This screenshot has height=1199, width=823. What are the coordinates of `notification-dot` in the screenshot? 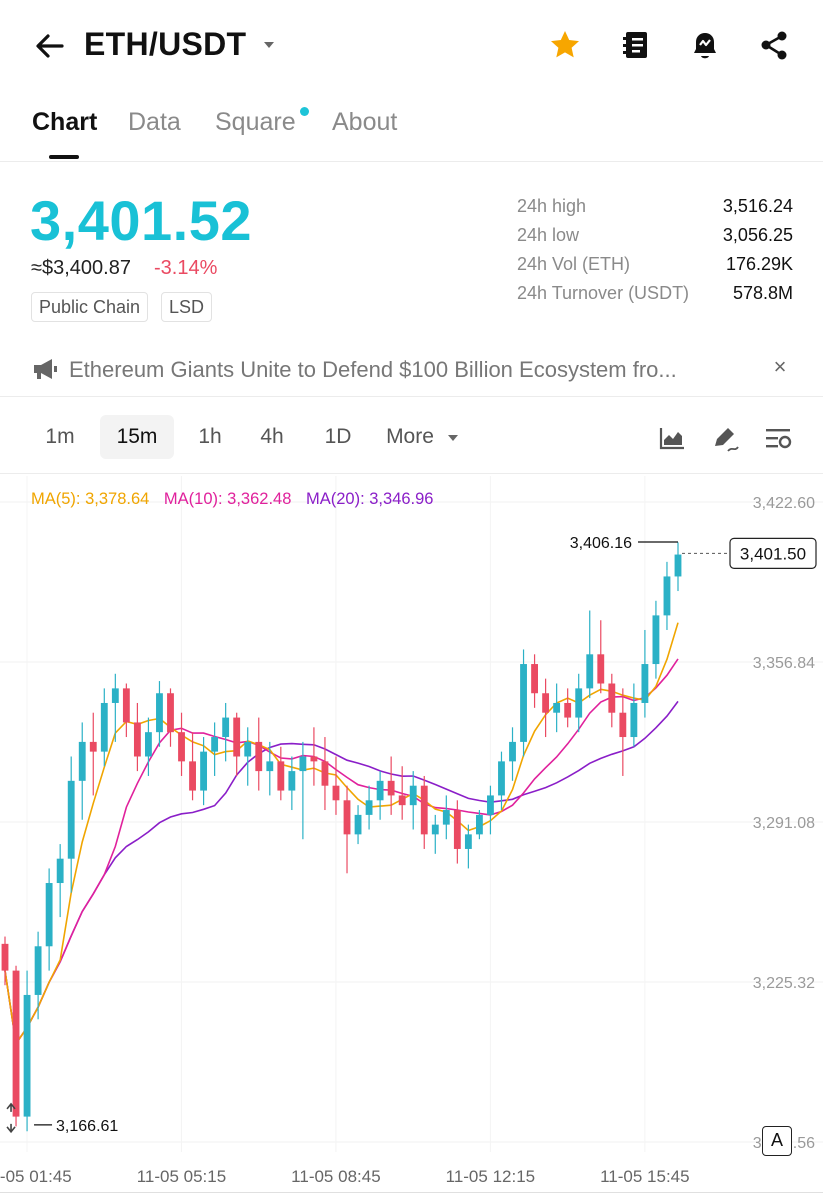 It's located at (304, 111).